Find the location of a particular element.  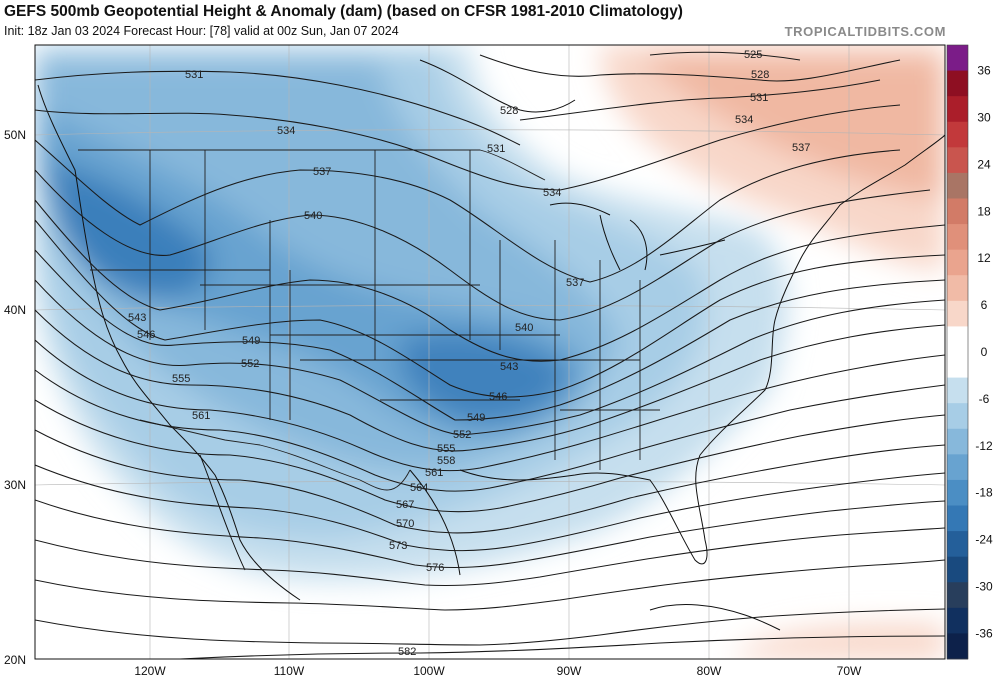

baja-california is located at coordinates (222, 512).